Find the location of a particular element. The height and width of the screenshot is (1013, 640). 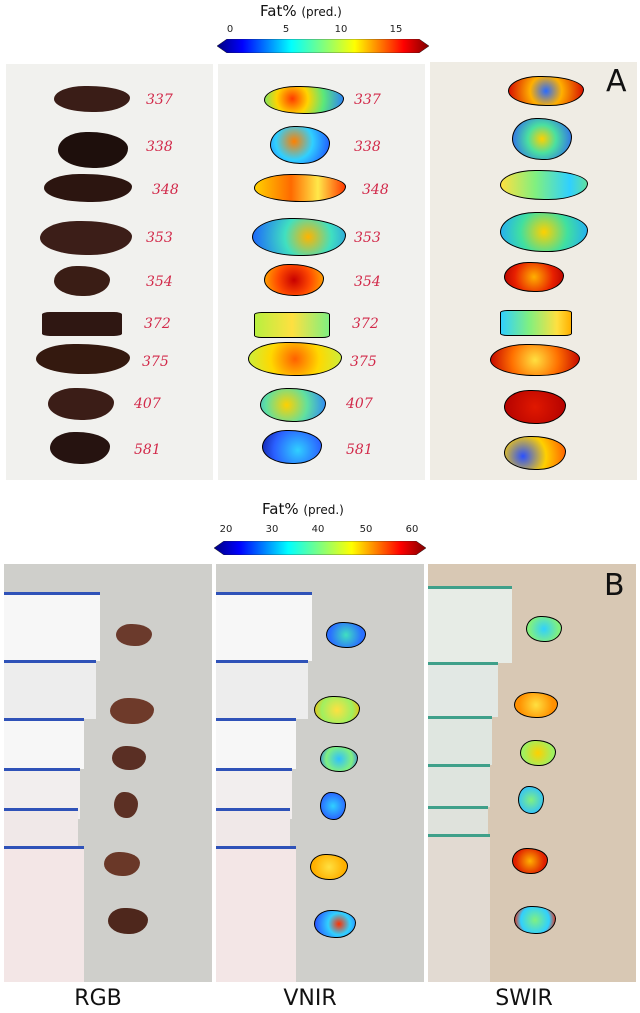

colorbar-a is located at coordinates (323, 46).